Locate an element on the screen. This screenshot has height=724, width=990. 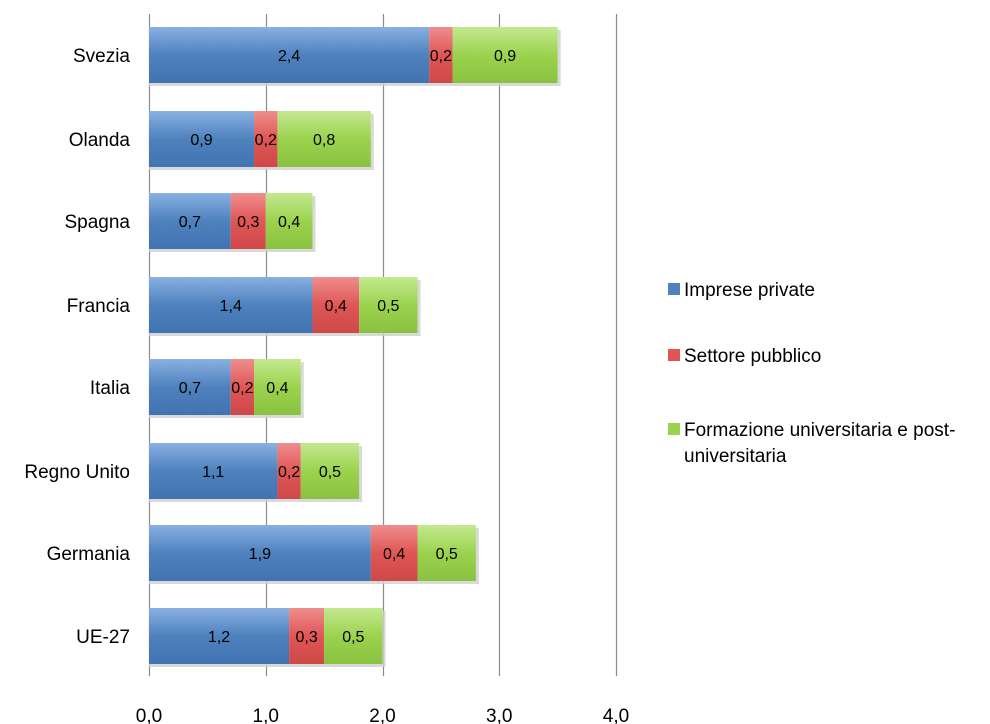
data-label: 1,9 is located at coordinates (260, 554).